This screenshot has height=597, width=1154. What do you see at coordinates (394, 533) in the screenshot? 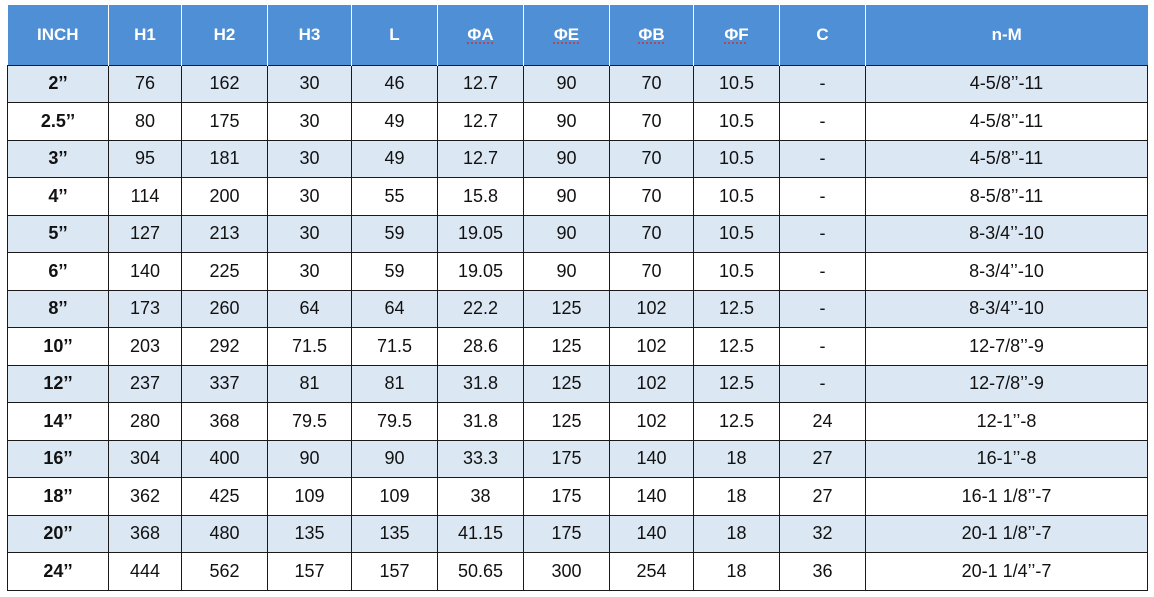
I see `cell-l: 135` at bounding box center [394, 533].